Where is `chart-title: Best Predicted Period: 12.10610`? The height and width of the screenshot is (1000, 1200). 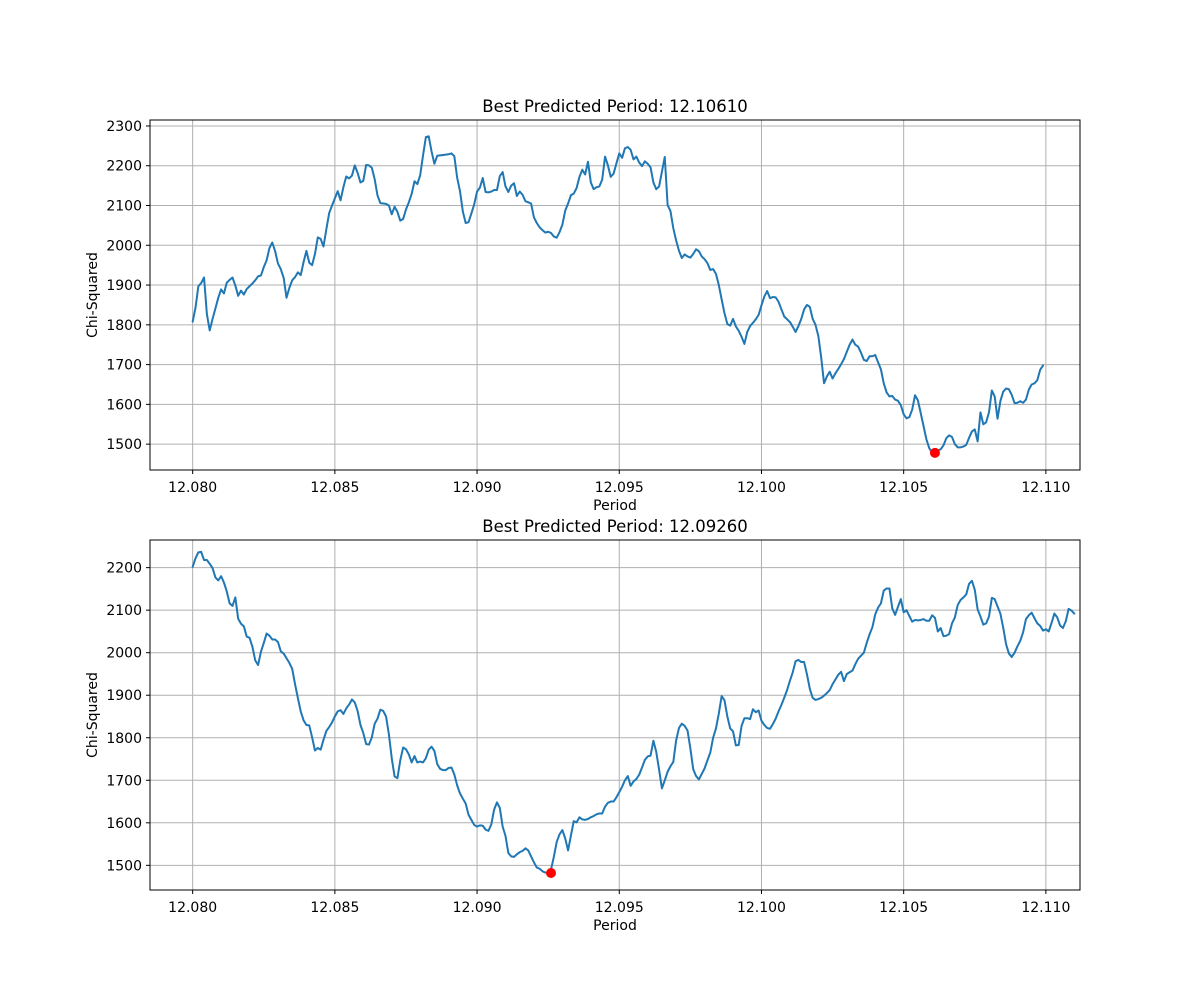 chart-title: Best Predicted Period: 12.10610 is located at coordinates (614, 106).